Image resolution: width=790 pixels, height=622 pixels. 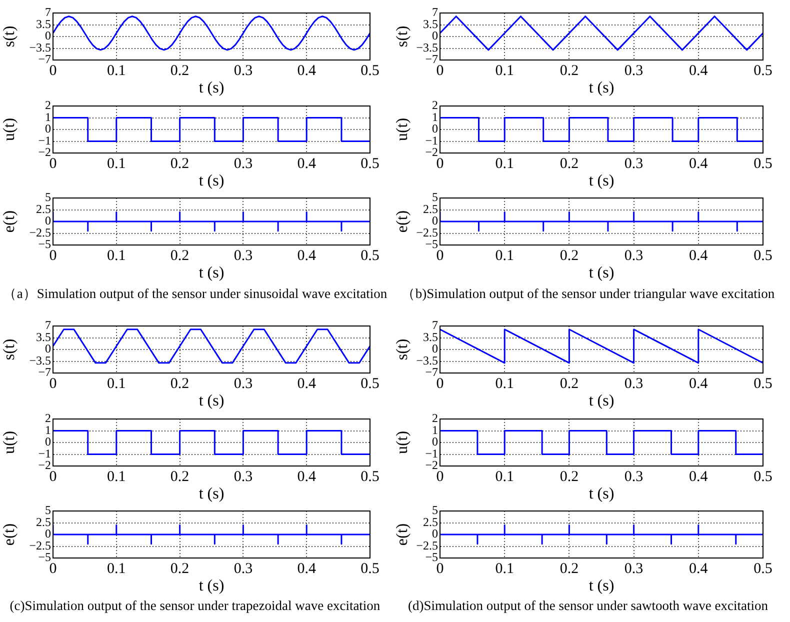 I want to click on text: （a）Simulation output of the sensor under sinusoidal wave excitation, so click(x=195, y=294).